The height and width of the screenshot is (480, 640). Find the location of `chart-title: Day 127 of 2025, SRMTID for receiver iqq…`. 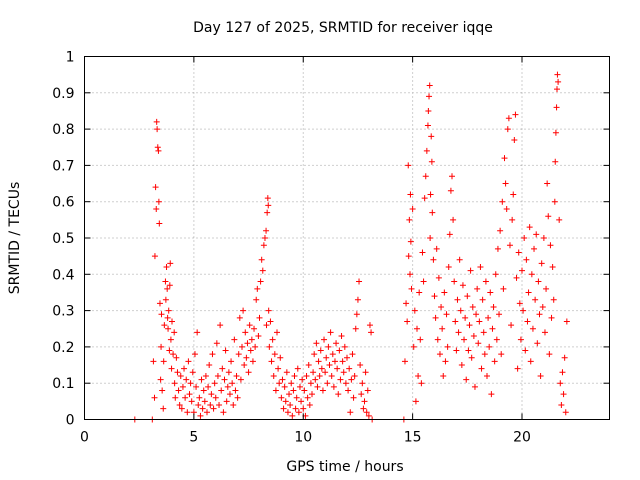

chart-title: Day 127 of 2025, SRMTID for receiver iqq… is located at coordinates (343, 28).